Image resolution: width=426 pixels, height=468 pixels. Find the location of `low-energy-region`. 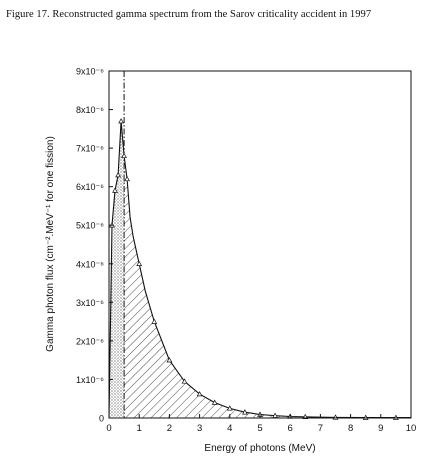

low-energy-region is located at coordinates (117, 269).